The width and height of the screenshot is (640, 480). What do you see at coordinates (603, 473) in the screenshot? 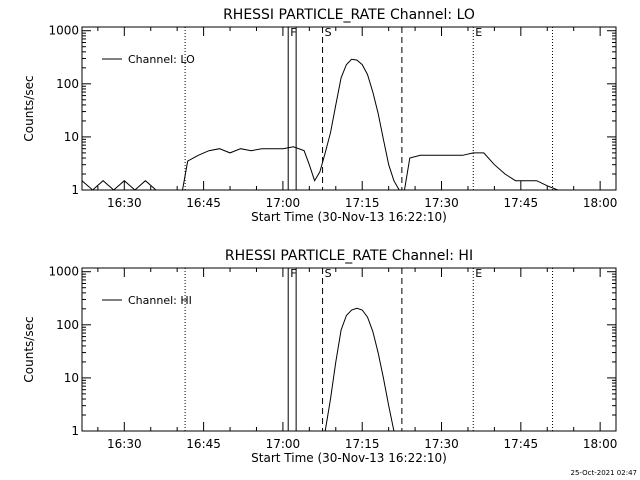
I see `plot-timestamp: 25-Oct-2021 02:47` at bounding box center [603, 473].